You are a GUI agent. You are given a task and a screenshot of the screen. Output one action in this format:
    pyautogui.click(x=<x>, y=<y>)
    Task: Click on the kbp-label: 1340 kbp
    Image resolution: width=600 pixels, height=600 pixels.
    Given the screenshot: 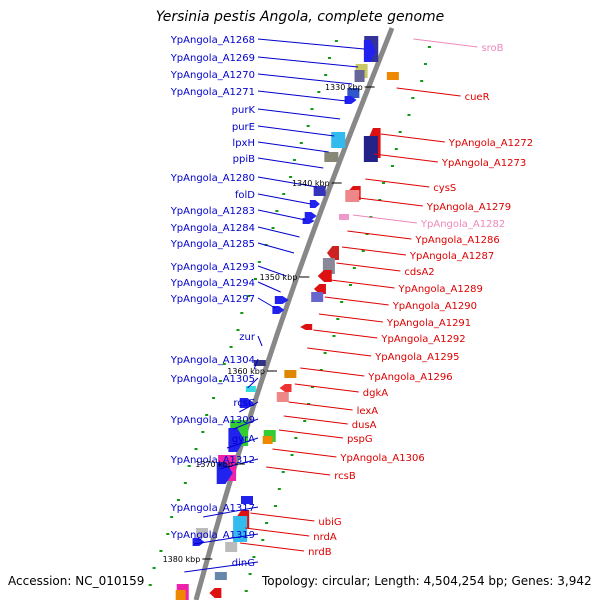 What is the action you would take?
    pyautogui.click(x=311, y=183)
    